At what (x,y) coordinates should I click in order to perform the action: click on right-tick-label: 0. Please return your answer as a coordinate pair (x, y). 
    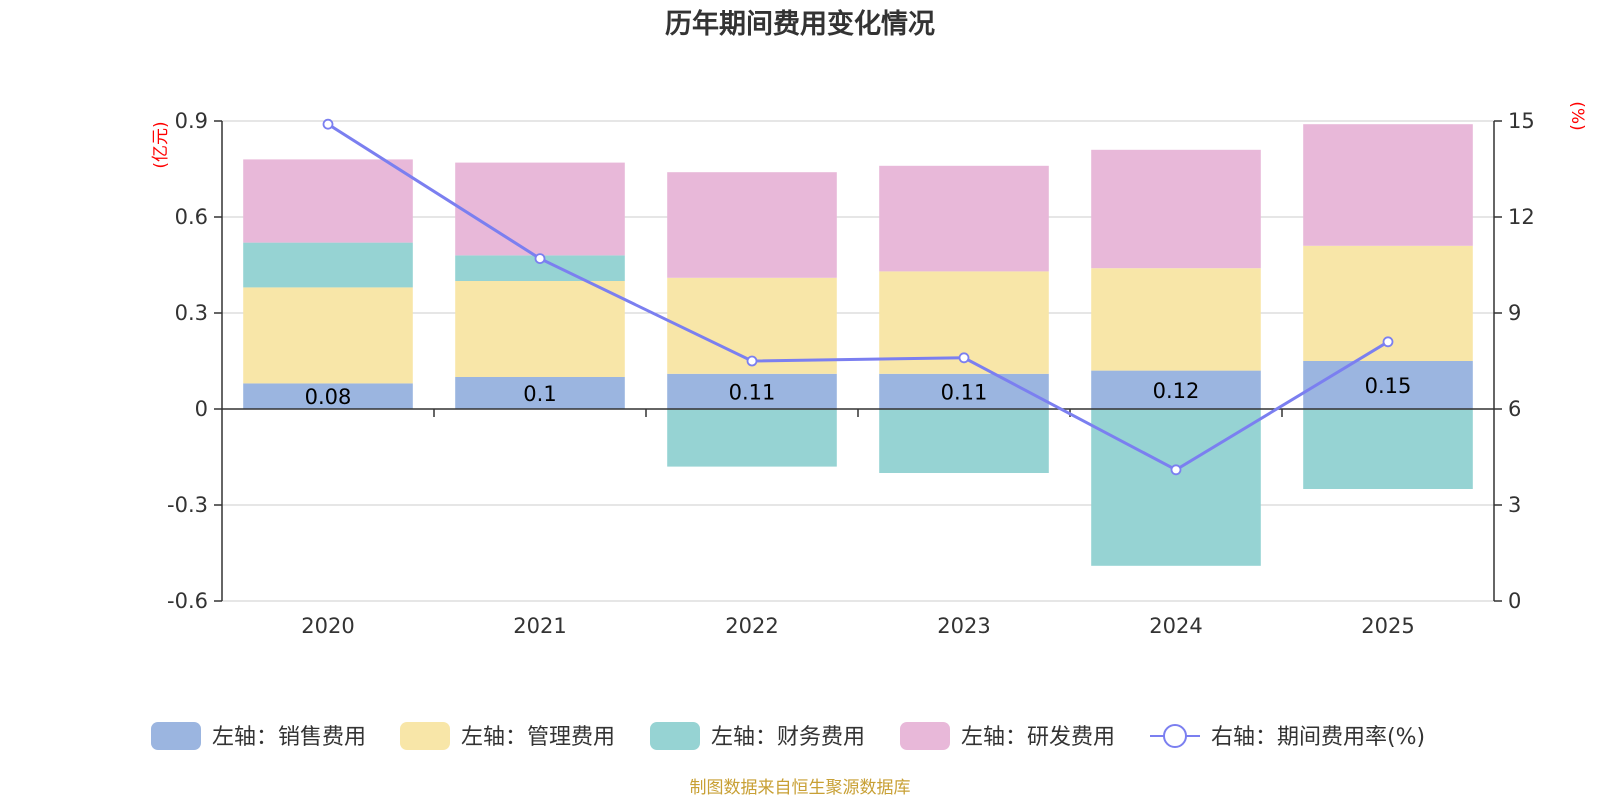
    Looking at the image, I should click on (1514, 601).